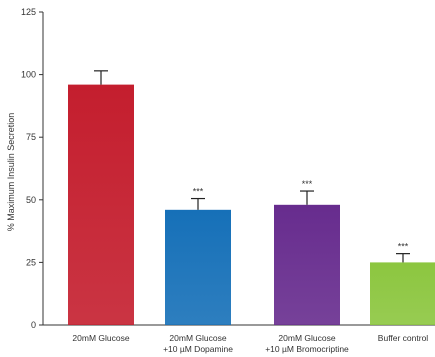  I want to click on x-category-label-3: 20mM Glucose, so click(306, 338).